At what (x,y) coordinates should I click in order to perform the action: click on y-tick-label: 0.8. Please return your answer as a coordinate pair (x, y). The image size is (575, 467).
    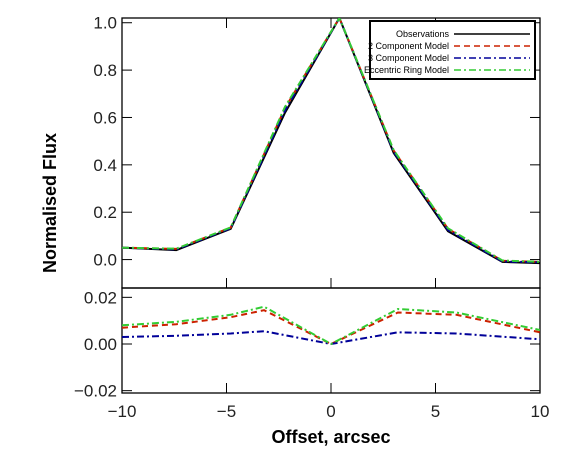
    Looking at the image, I should click on (105, 70).